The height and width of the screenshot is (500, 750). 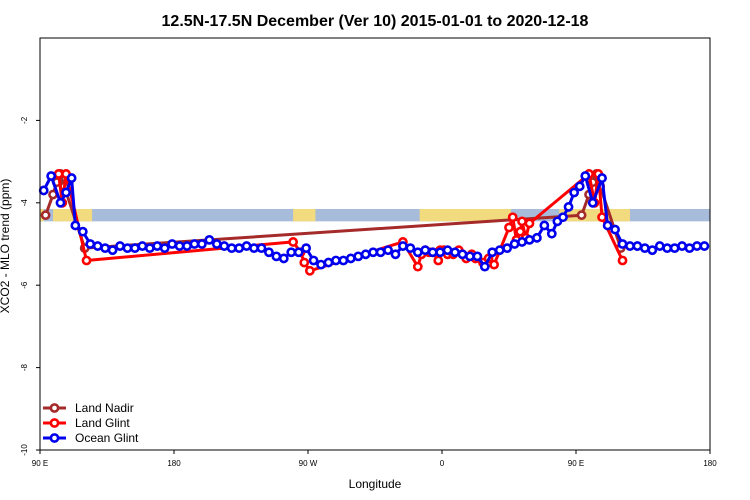 I want to click on legend-item-land-nadir: Land Nadir, so click(x=88, y=408).